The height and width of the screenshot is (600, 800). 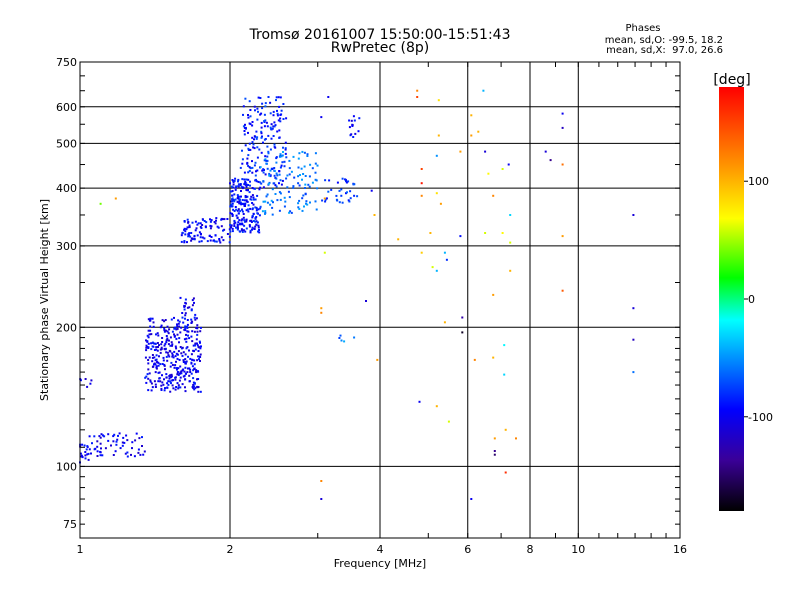 I want to click on colorbar-label: [deg], so click(x=731, y=80).